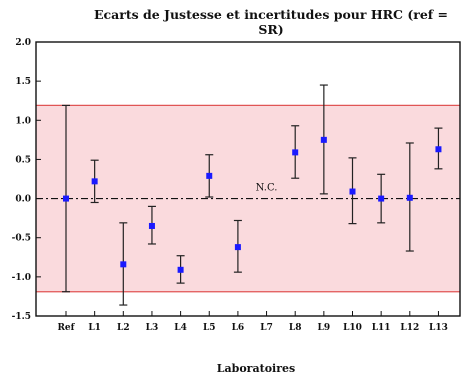  Describe the element at coordinates (21, 317) in the screenshot. I see `y-tick-label: -1.5` at that location.